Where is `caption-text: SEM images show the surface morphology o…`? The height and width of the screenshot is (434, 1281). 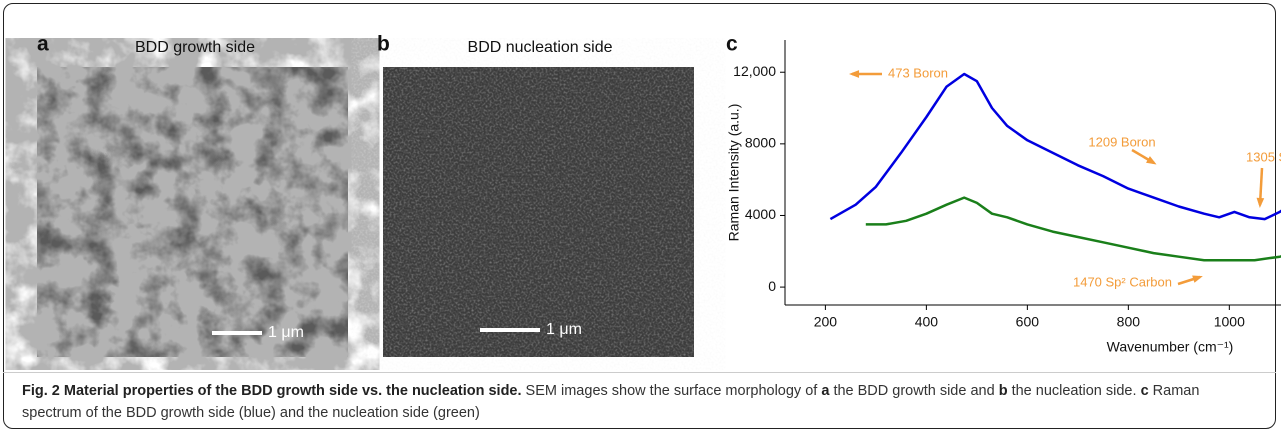 caption-text: SEM images show the surface morphology o… is located at coordinates (671, 391).